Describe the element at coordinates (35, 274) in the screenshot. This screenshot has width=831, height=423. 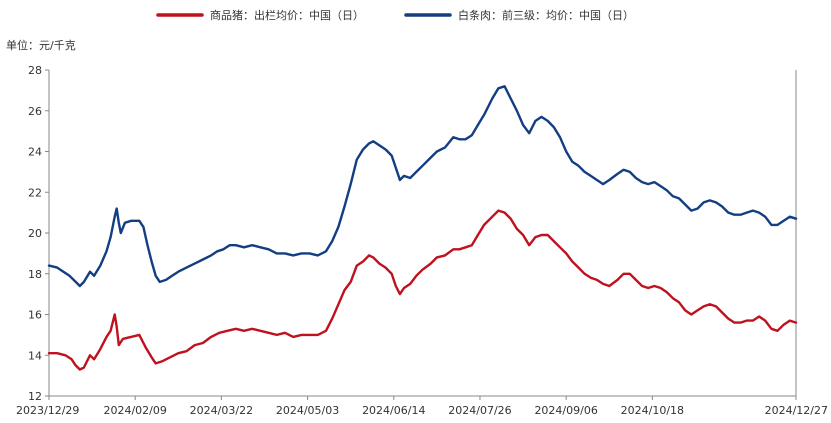
I see `y-tick-label: 18` at that location.